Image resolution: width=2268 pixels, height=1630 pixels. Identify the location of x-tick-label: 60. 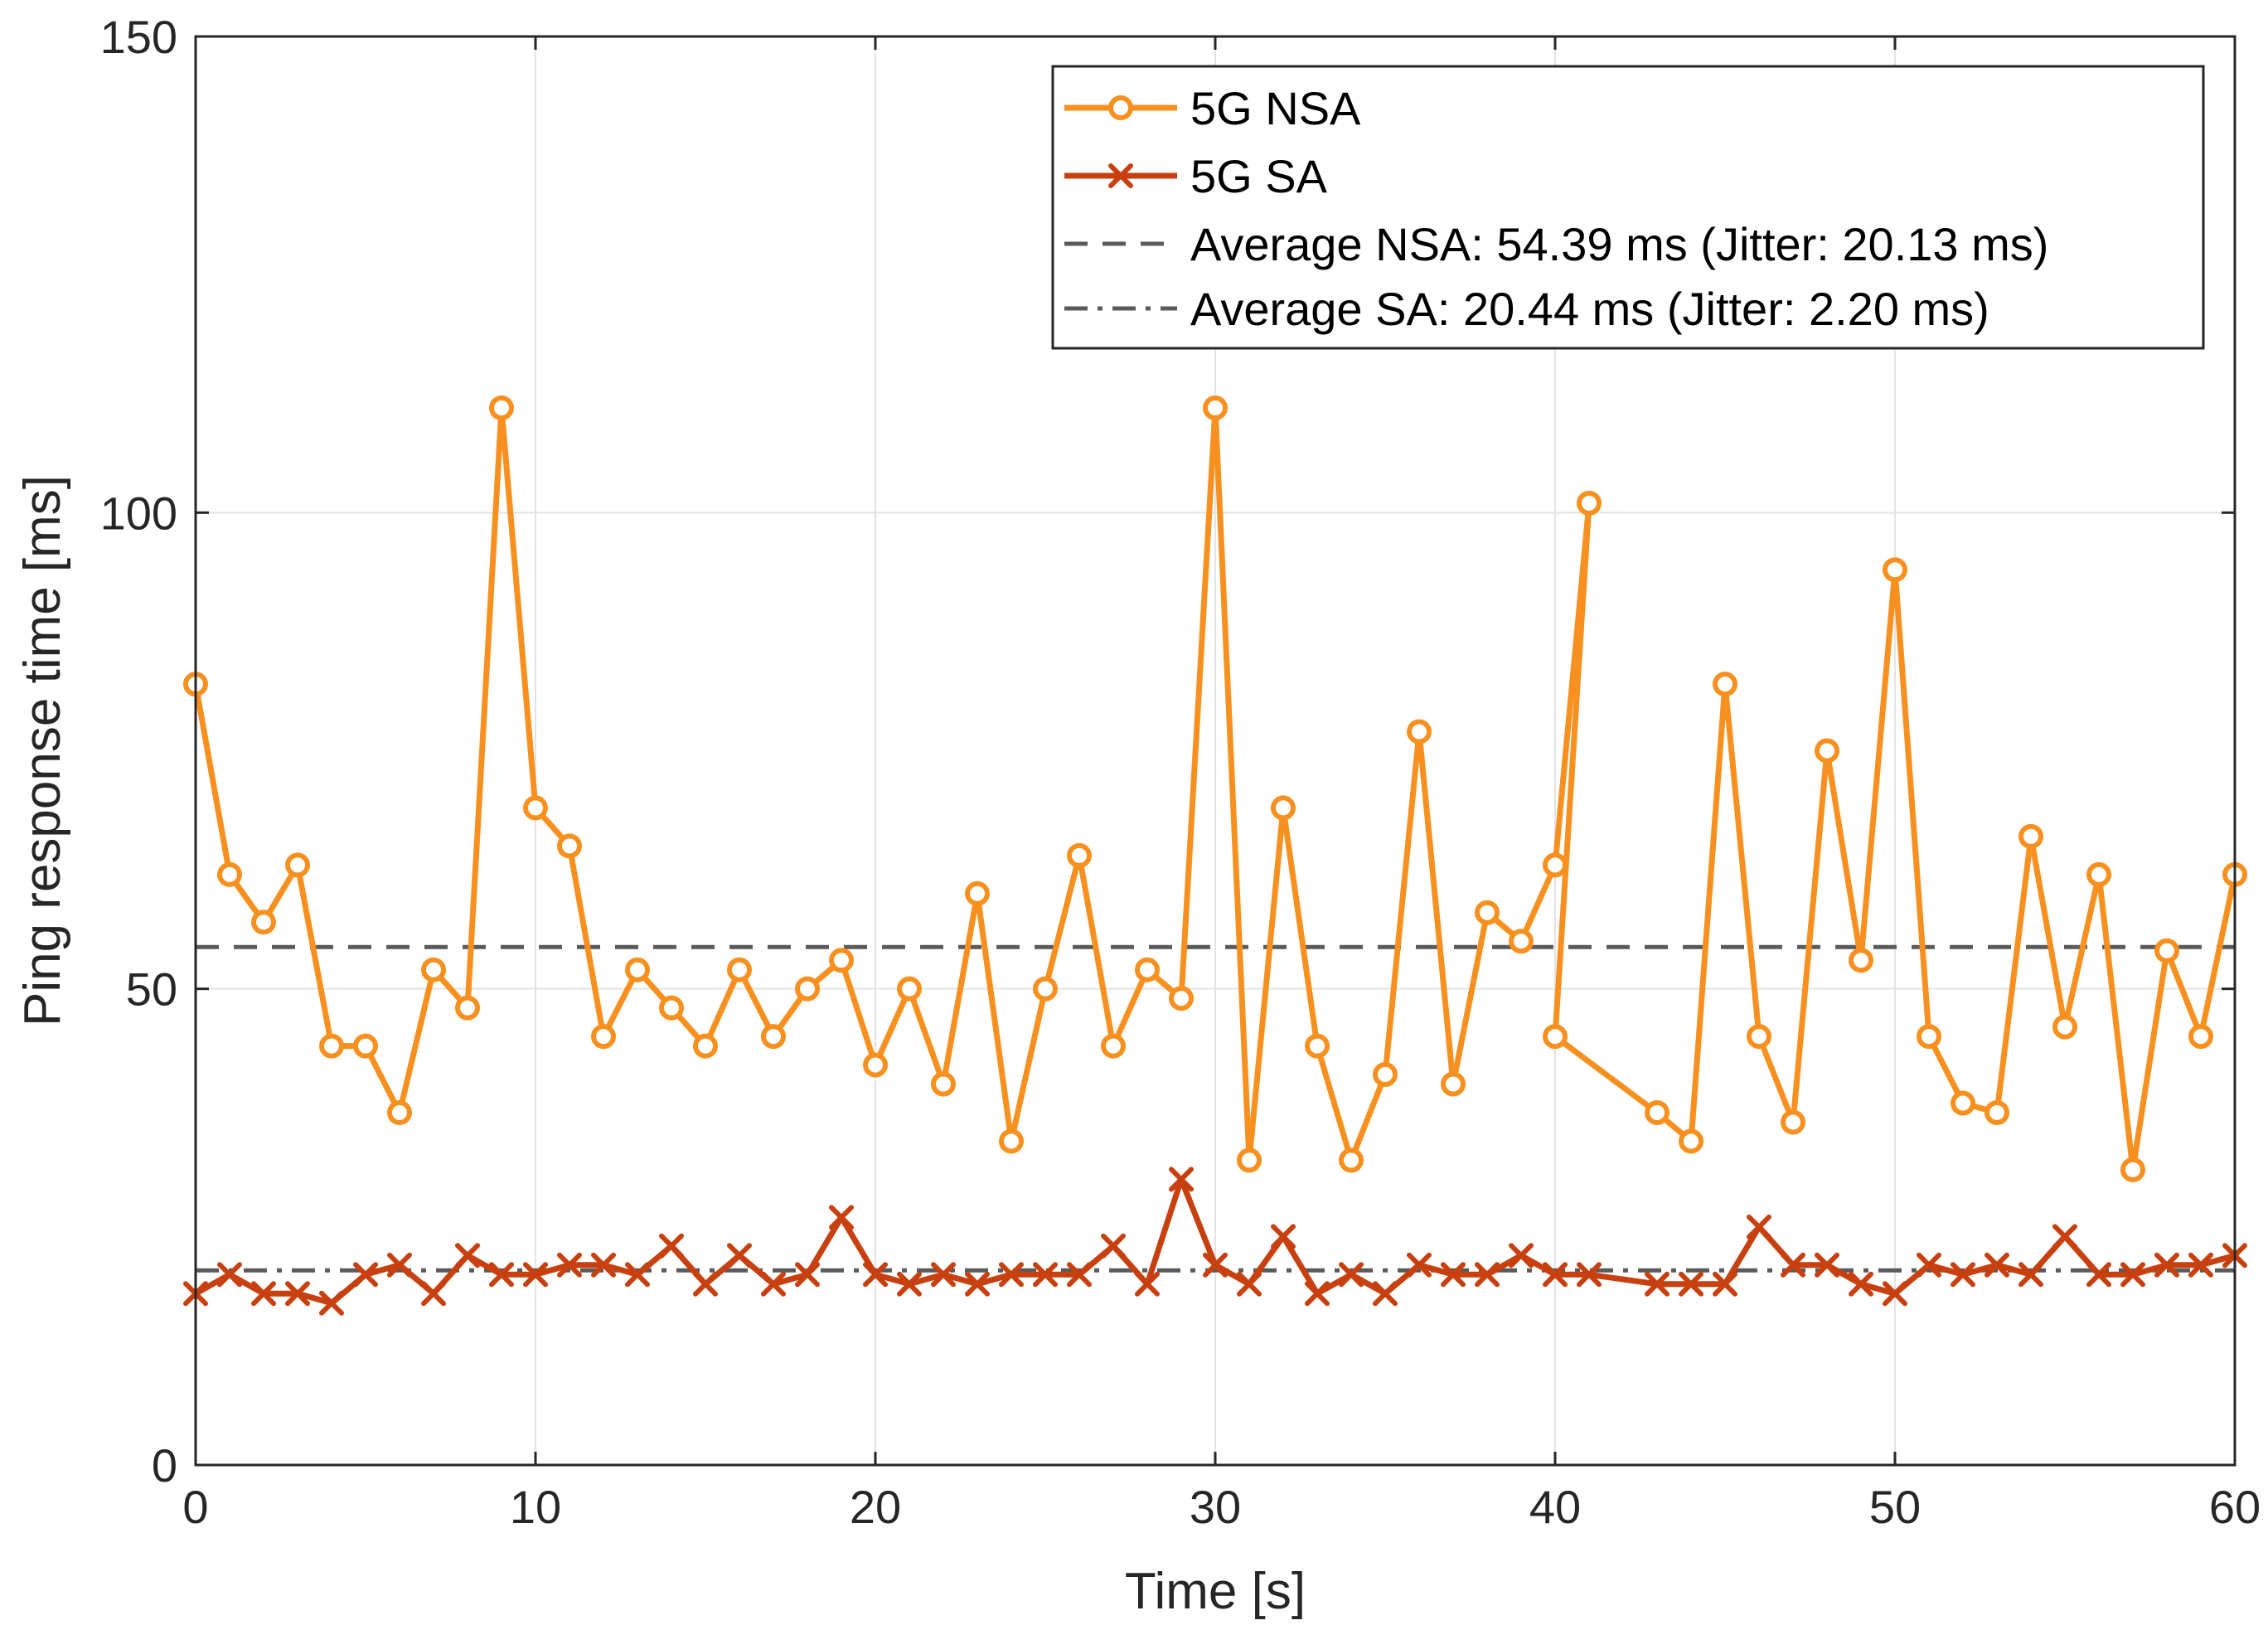
(2235, 1507).